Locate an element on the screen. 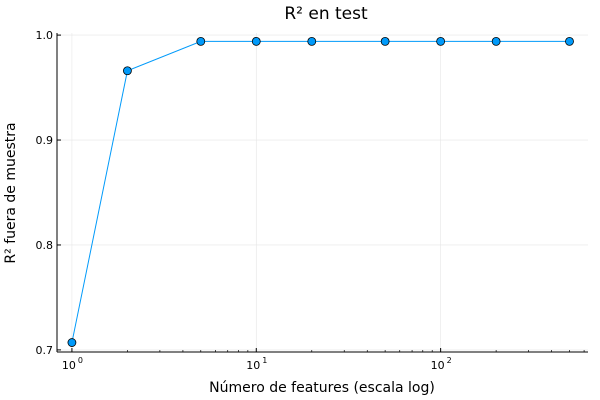 The width and height of the screenshot is (600, 400). y-tick-label-3: 1.0 is located at coordinates (45, 35).